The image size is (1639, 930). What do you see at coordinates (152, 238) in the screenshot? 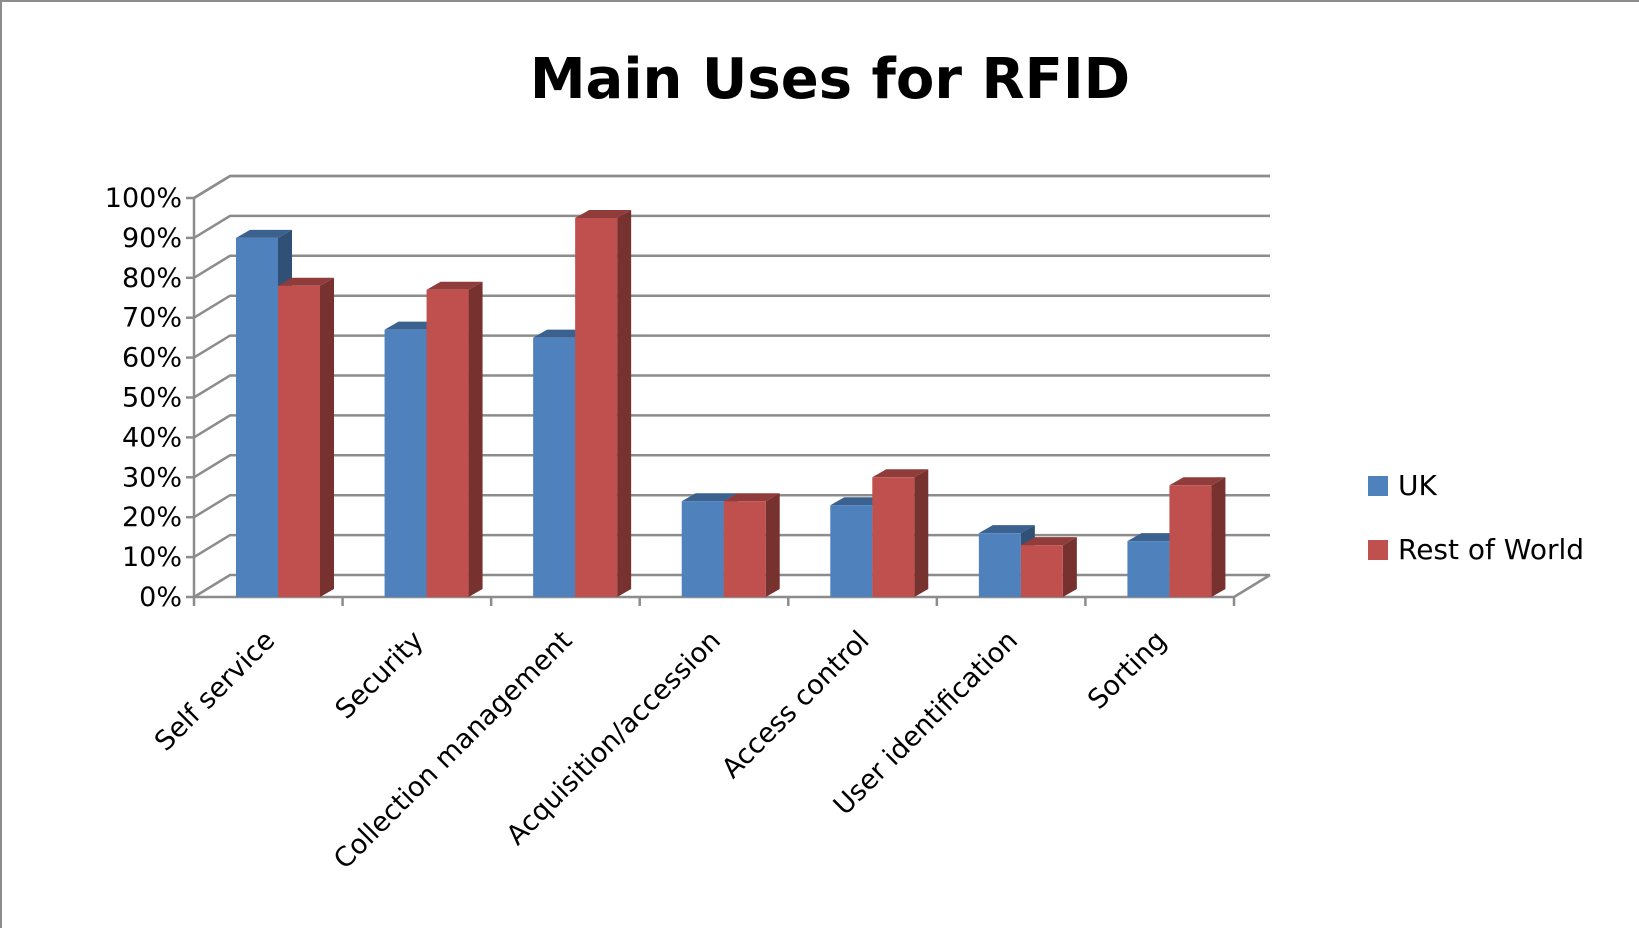
I see `y-tick-label: 90%` at bounding box center [152, 238].